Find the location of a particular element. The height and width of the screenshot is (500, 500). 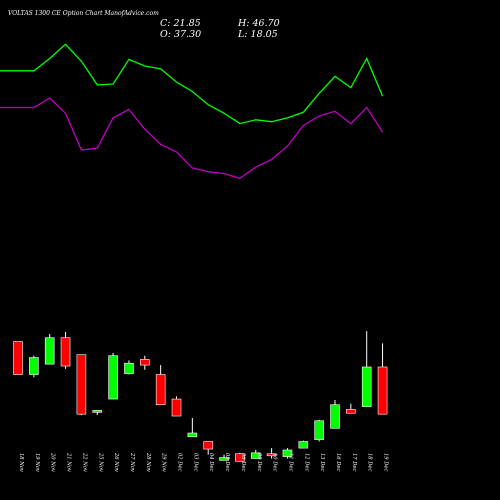

x-tick-label: 05 Dec is located at coordinates (227, 462).